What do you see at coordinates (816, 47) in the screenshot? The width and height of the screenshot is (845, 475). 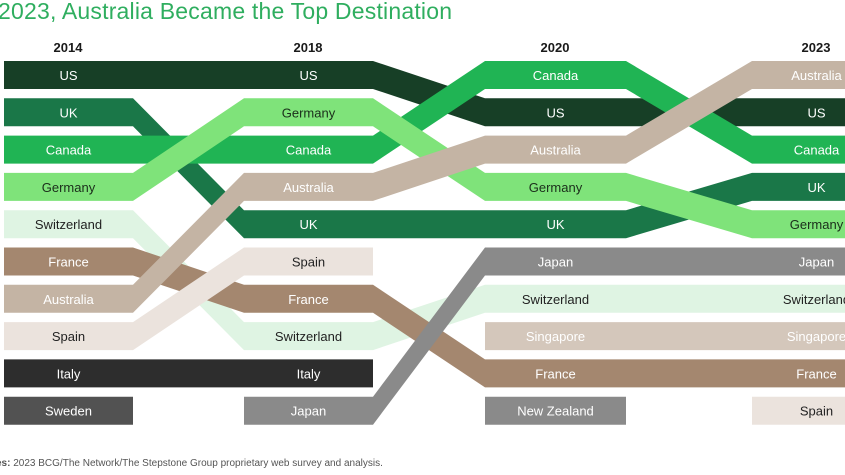 I see `year-label-2023: 2023` at bounding box center [816, 47].